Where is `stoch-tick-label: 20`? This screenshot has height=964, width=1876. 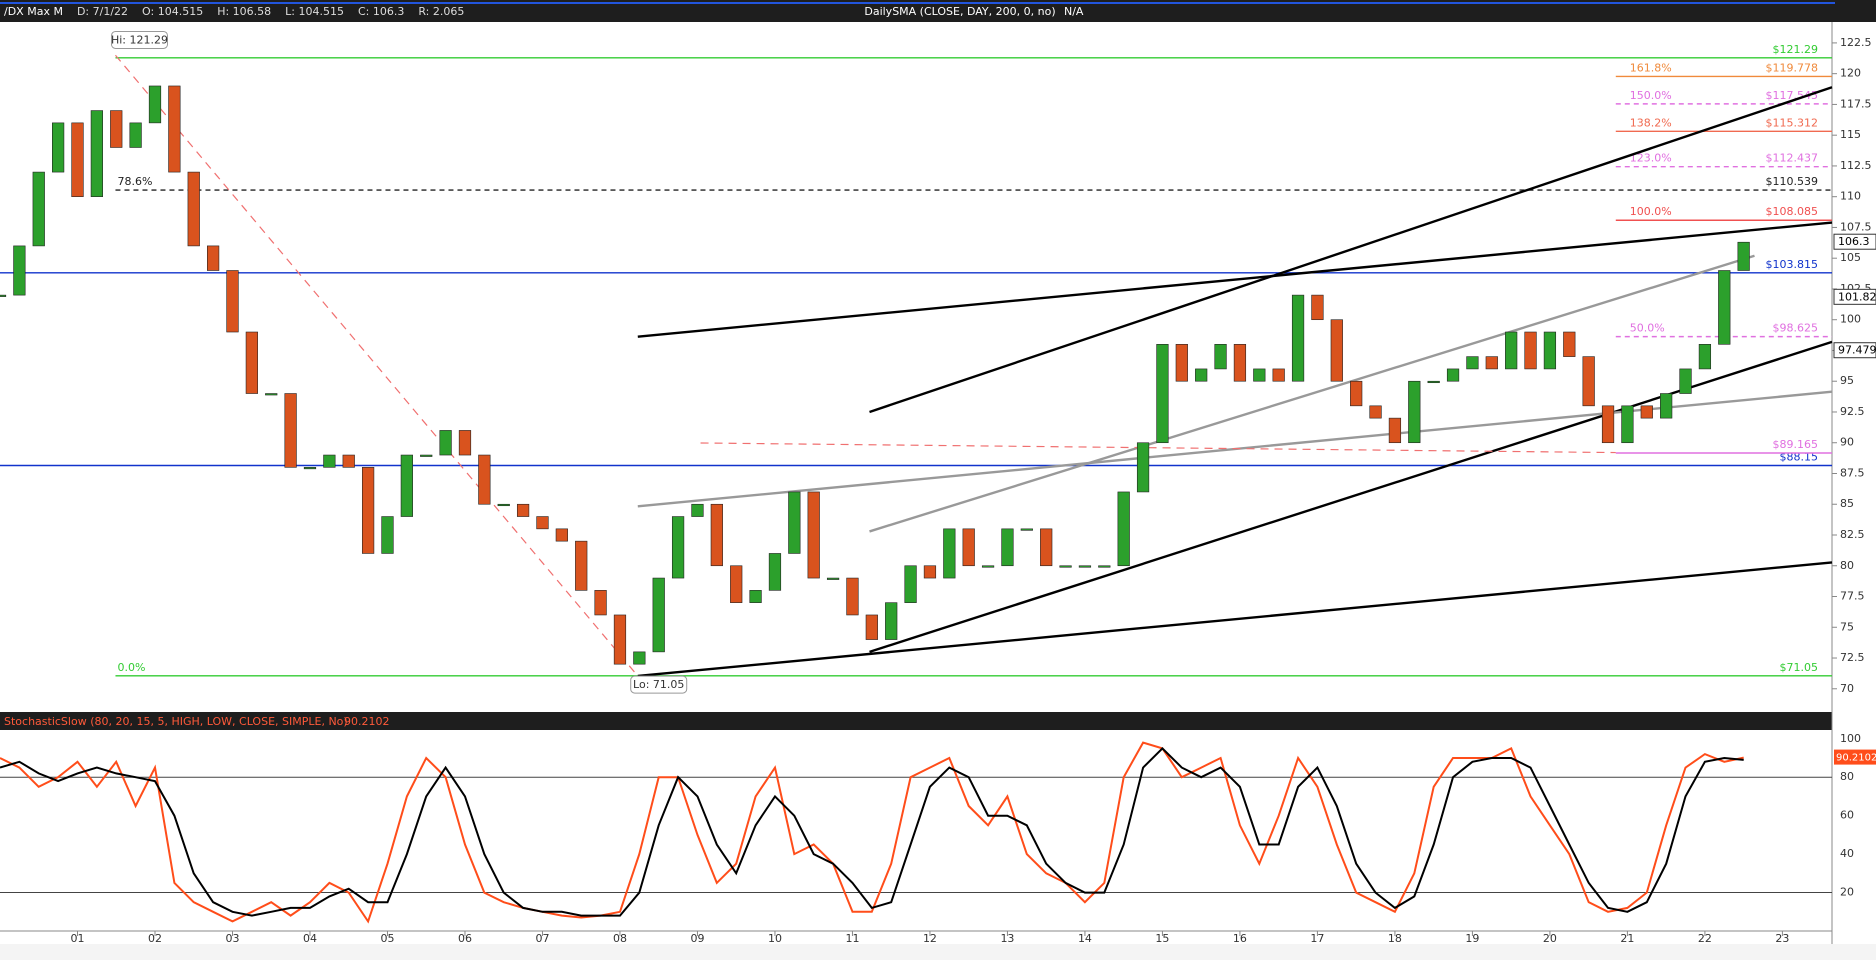
stoch-tick-label: 20 is located at coordinates (1847, 892).